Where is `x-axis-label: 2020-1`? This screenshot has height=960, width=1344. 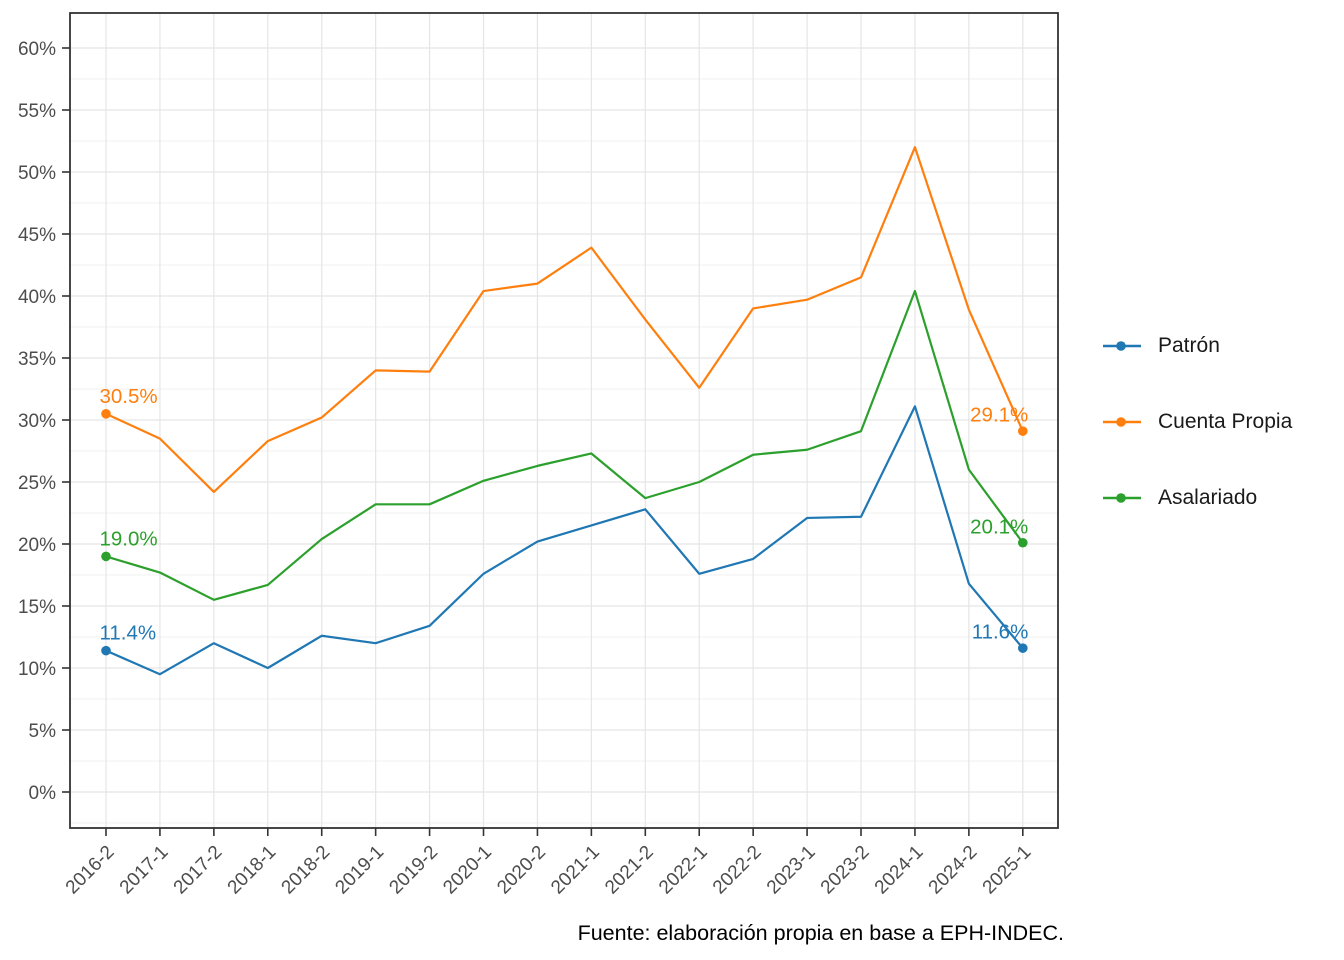 x-axis-label: 2020-1 is located at coordinates (467, 870).